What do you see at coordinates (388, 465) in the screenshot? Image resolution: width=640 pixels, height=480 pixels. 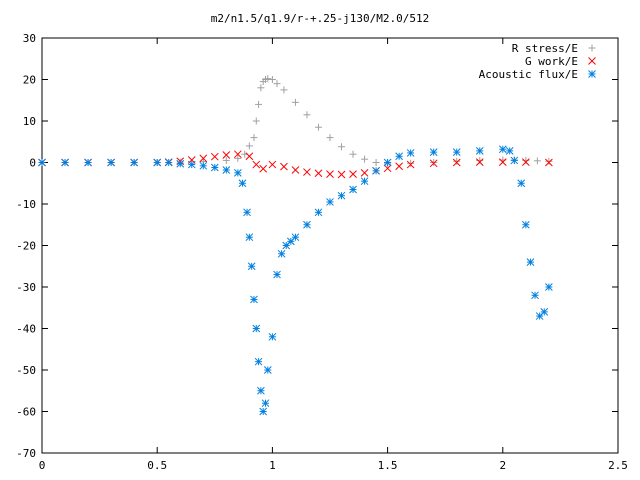 I see `x-tick-label: 1.5` at bounding box center [388, 465].